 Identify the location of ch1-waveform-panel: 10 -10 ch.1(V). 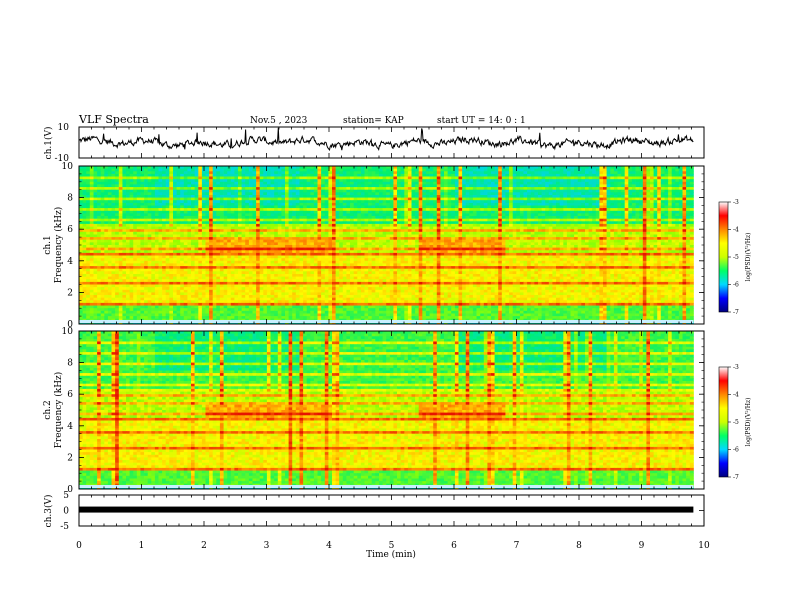
(374, 143).